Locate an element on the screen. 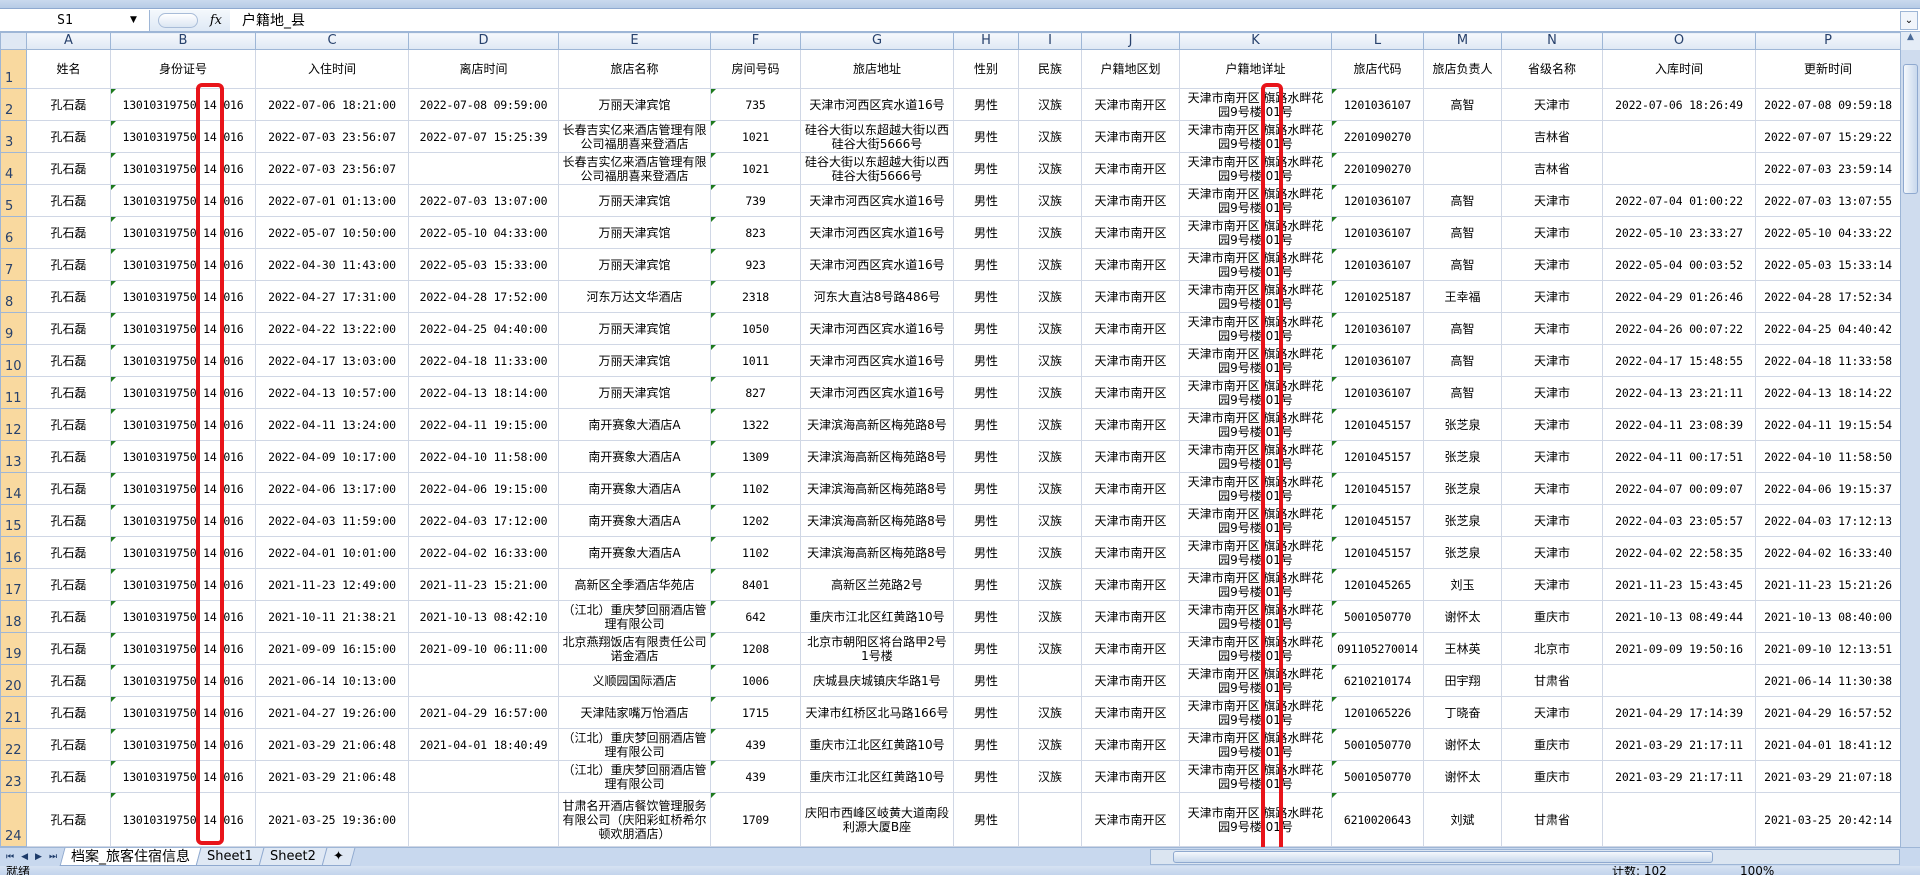 This screenshot has width=1920, height=875. cell-j23: 天津市南开区 is located at coordinates (1130, 776).